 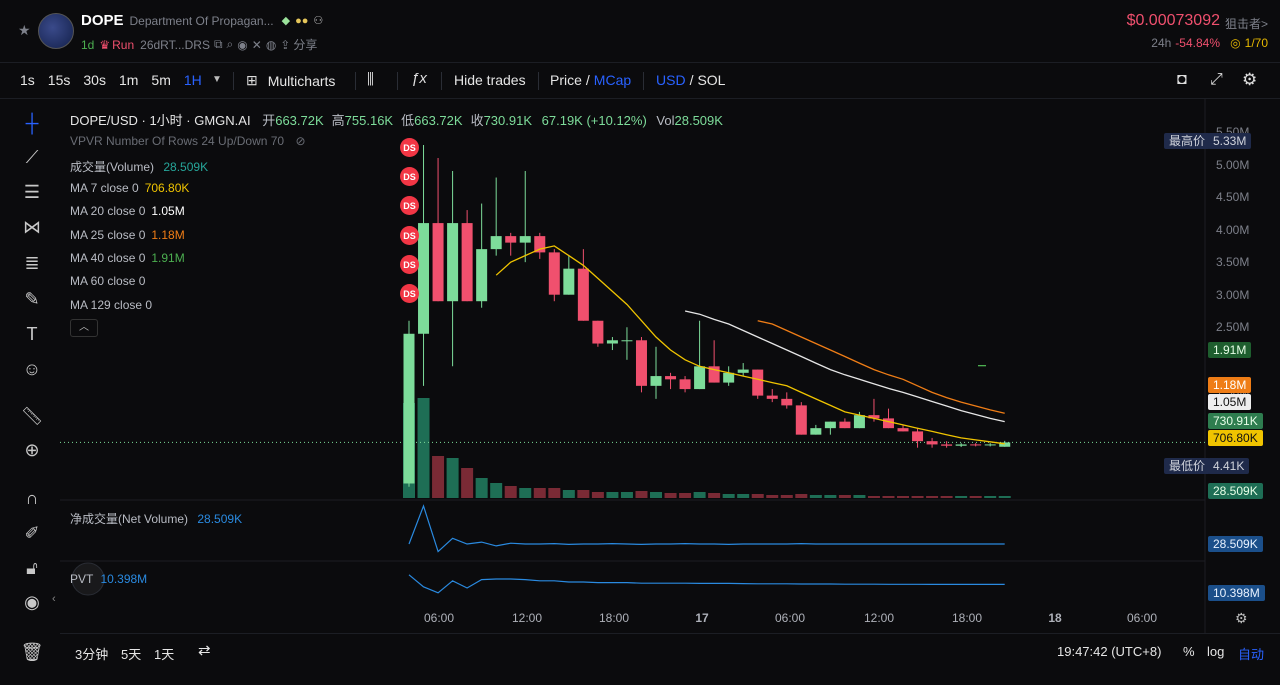 What do you see at coordinates (129, 519) in the screenshot?
I see `net-volume-label: 净成交量(Net Volume)` at bounding box center [129, 519].